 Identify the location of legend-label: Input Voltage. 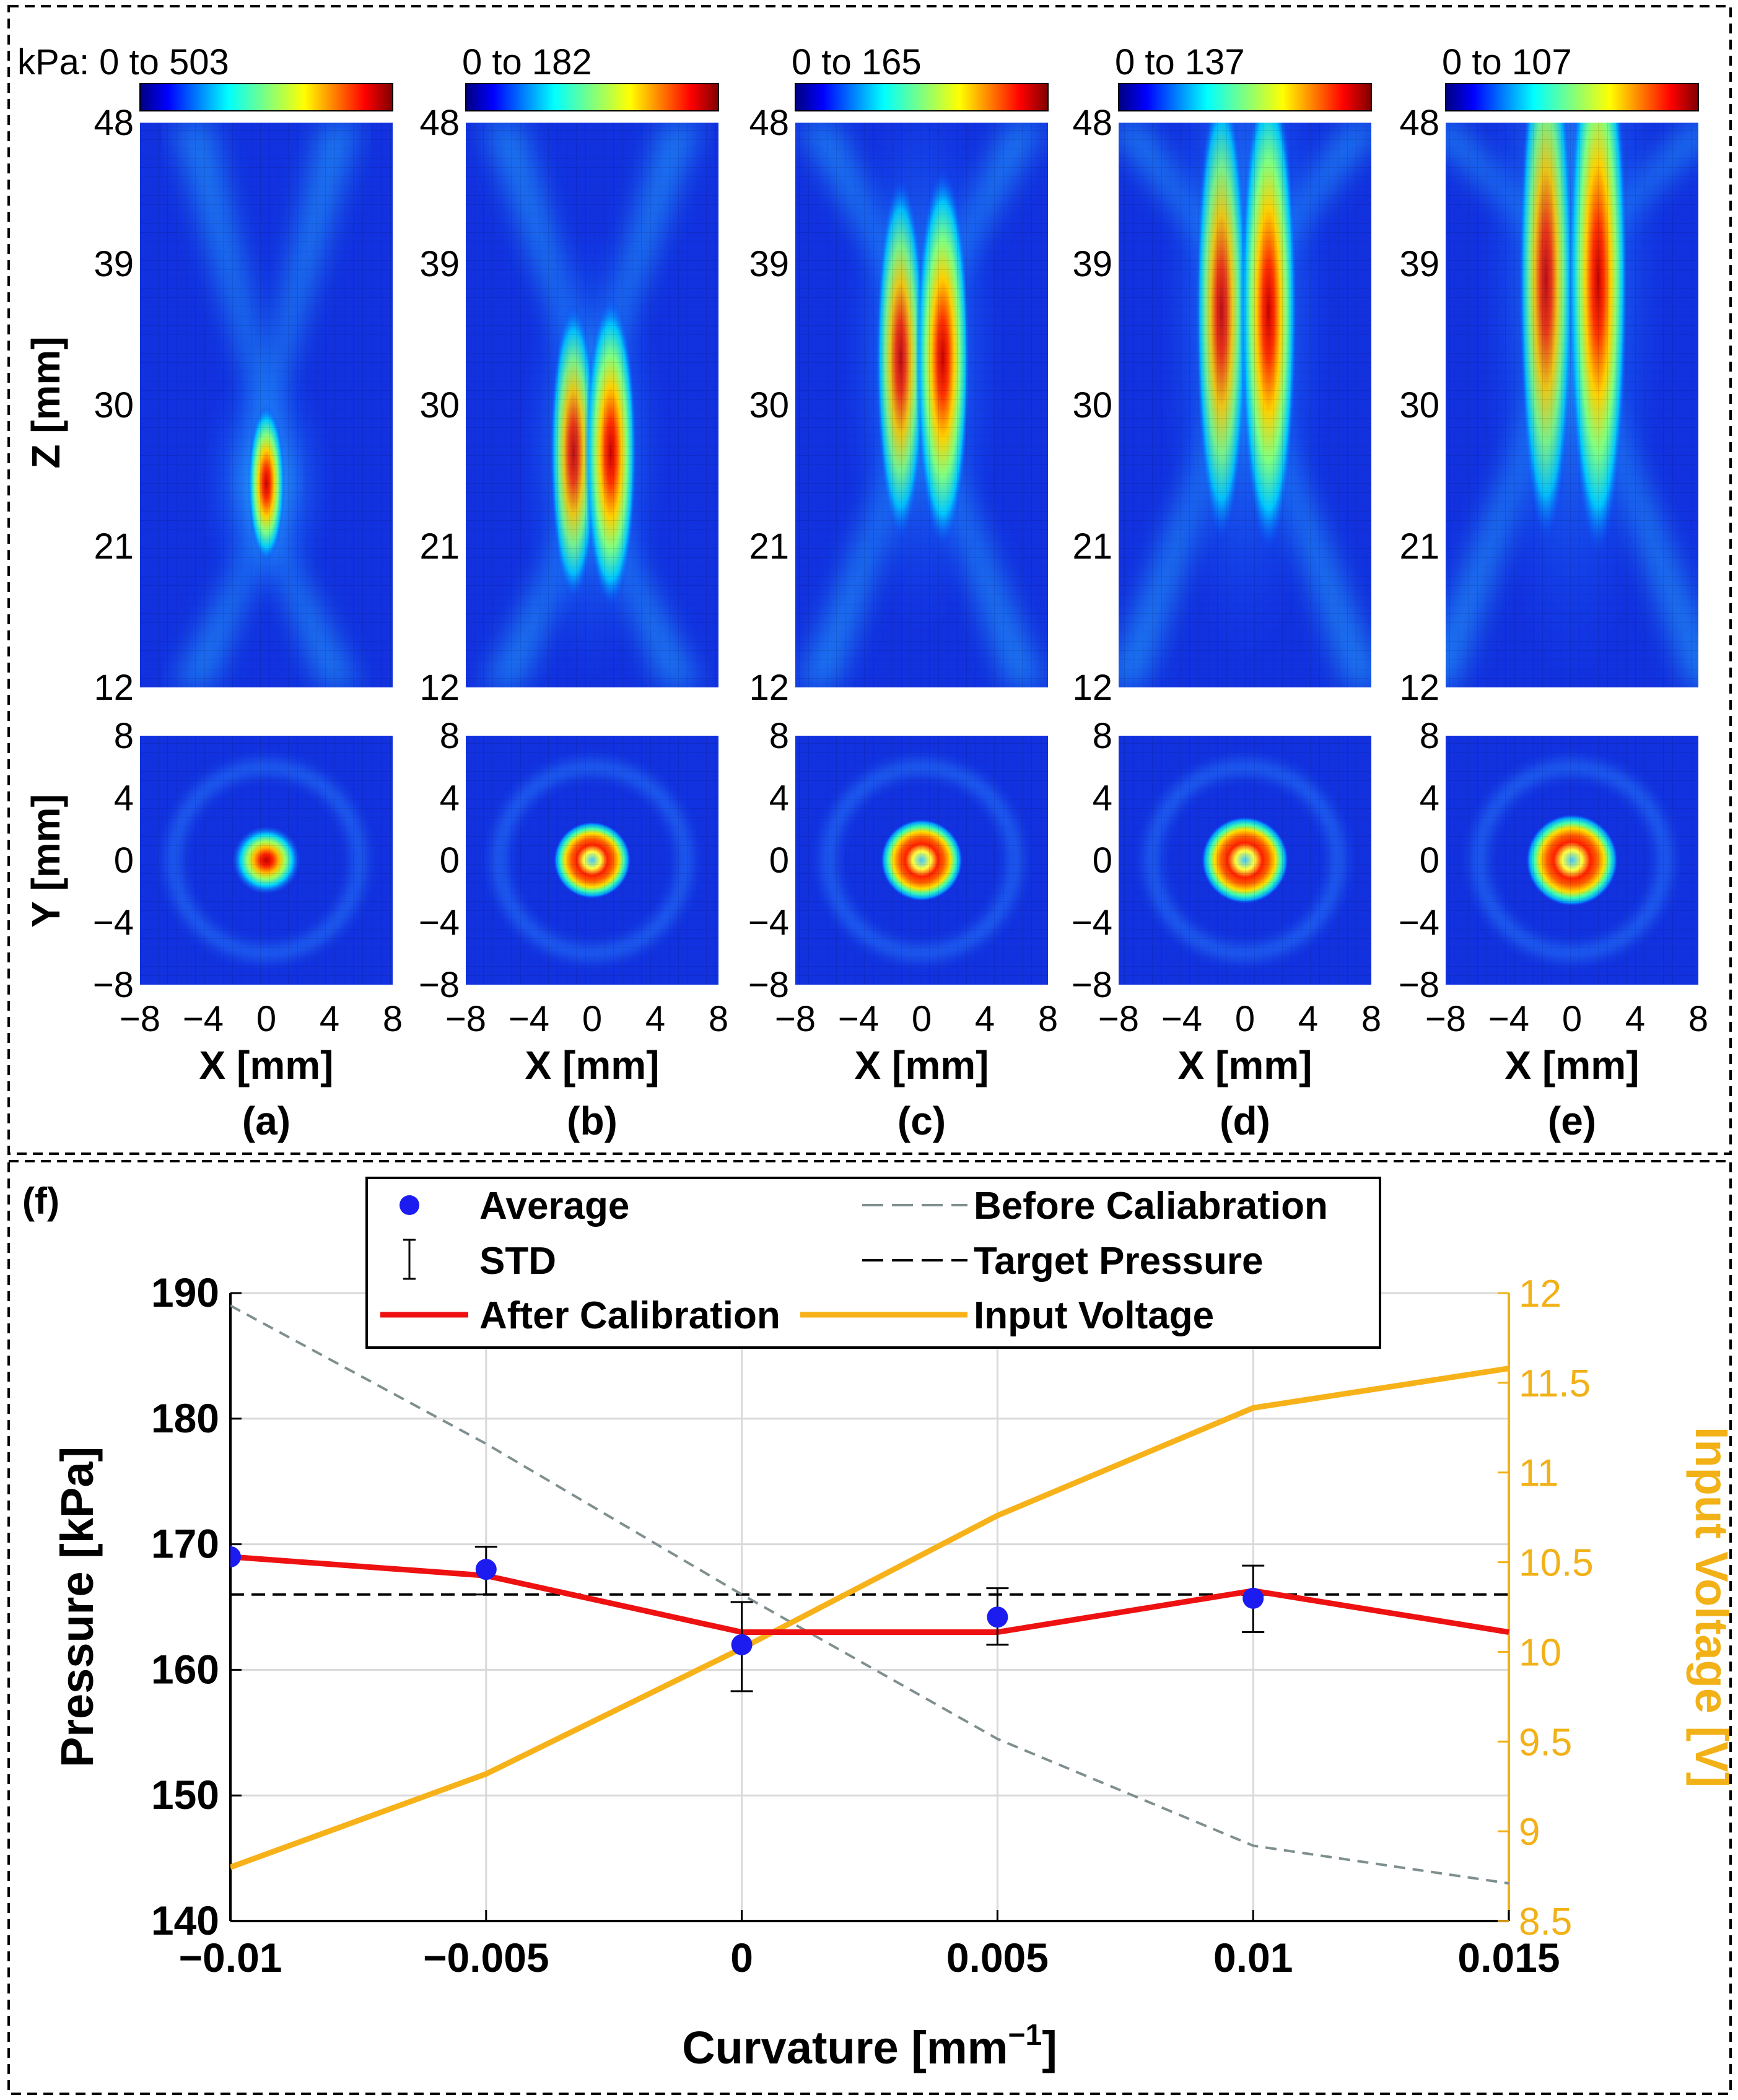
(1094, 1315).